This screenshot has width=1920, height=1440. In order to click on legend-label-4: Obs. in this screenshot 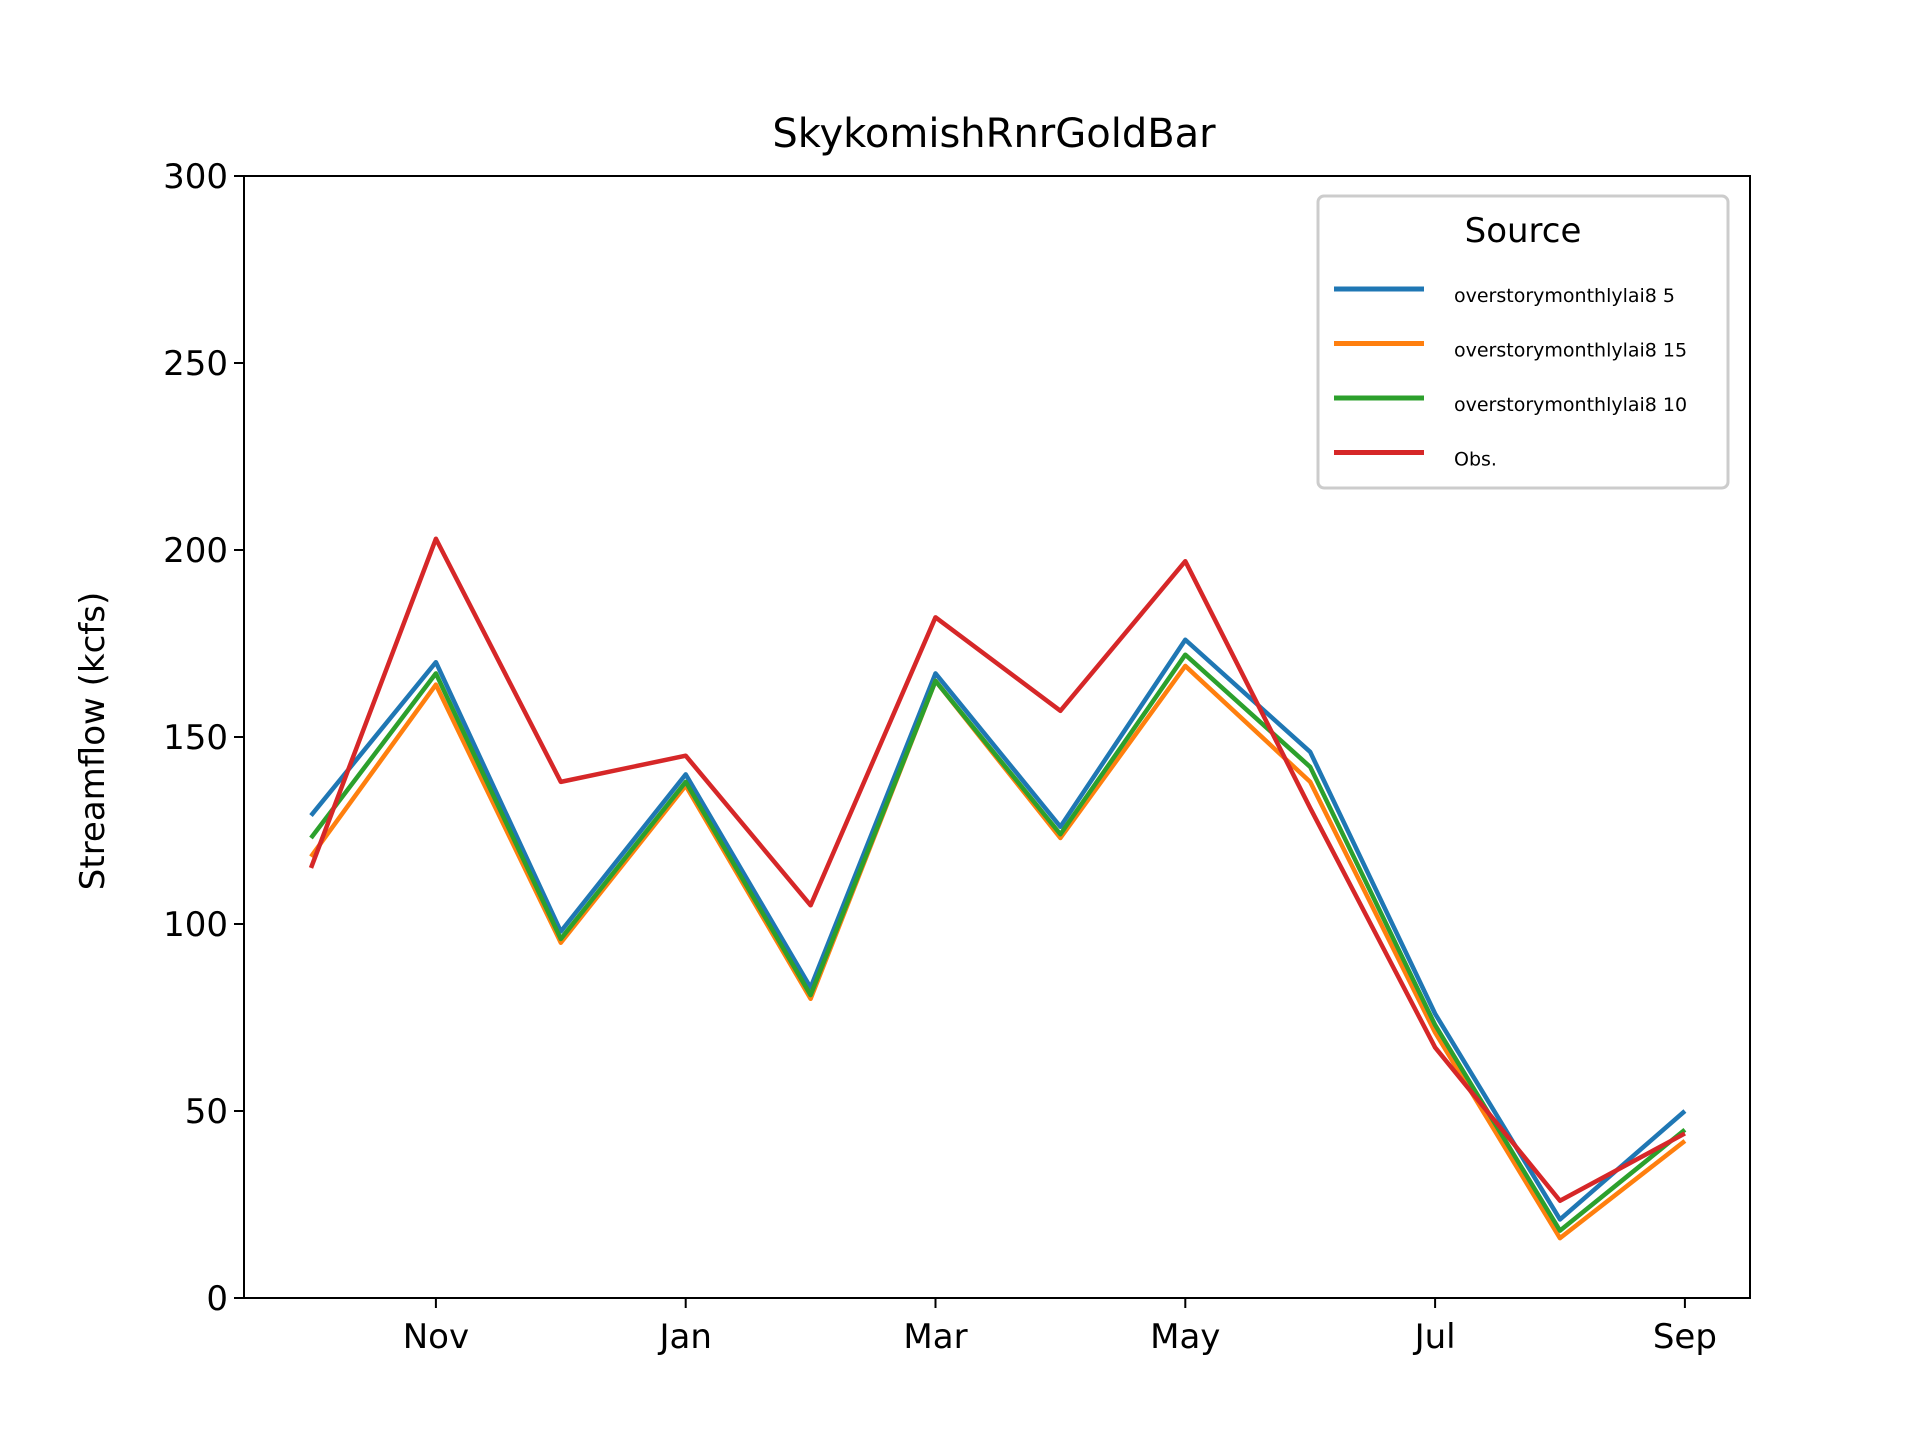, I will do `click(1475, 460)`.